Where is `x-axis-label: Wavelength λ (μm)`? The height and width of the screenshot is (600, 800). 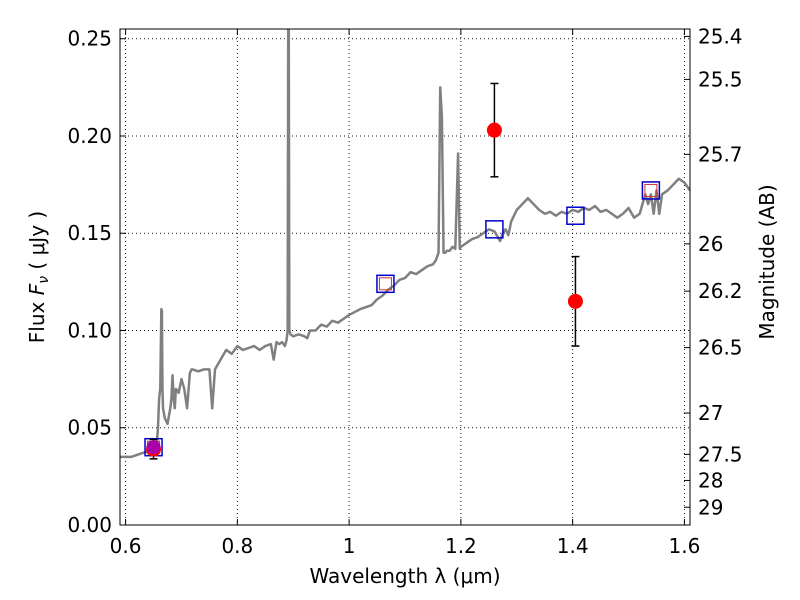
x-axis-label: Wavelength λ (μm) is located at coordinates (404, 576).